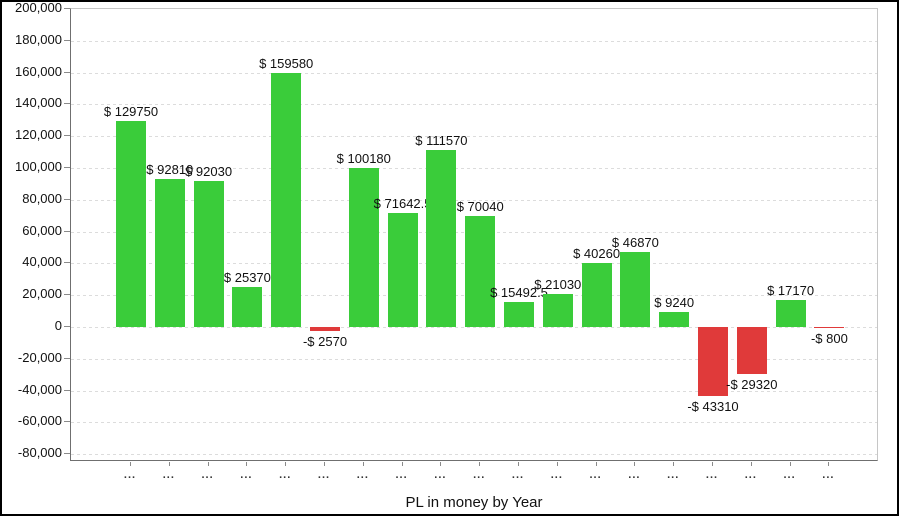  I want to click on bar-value-label: $ 92810, so click(170, 169).